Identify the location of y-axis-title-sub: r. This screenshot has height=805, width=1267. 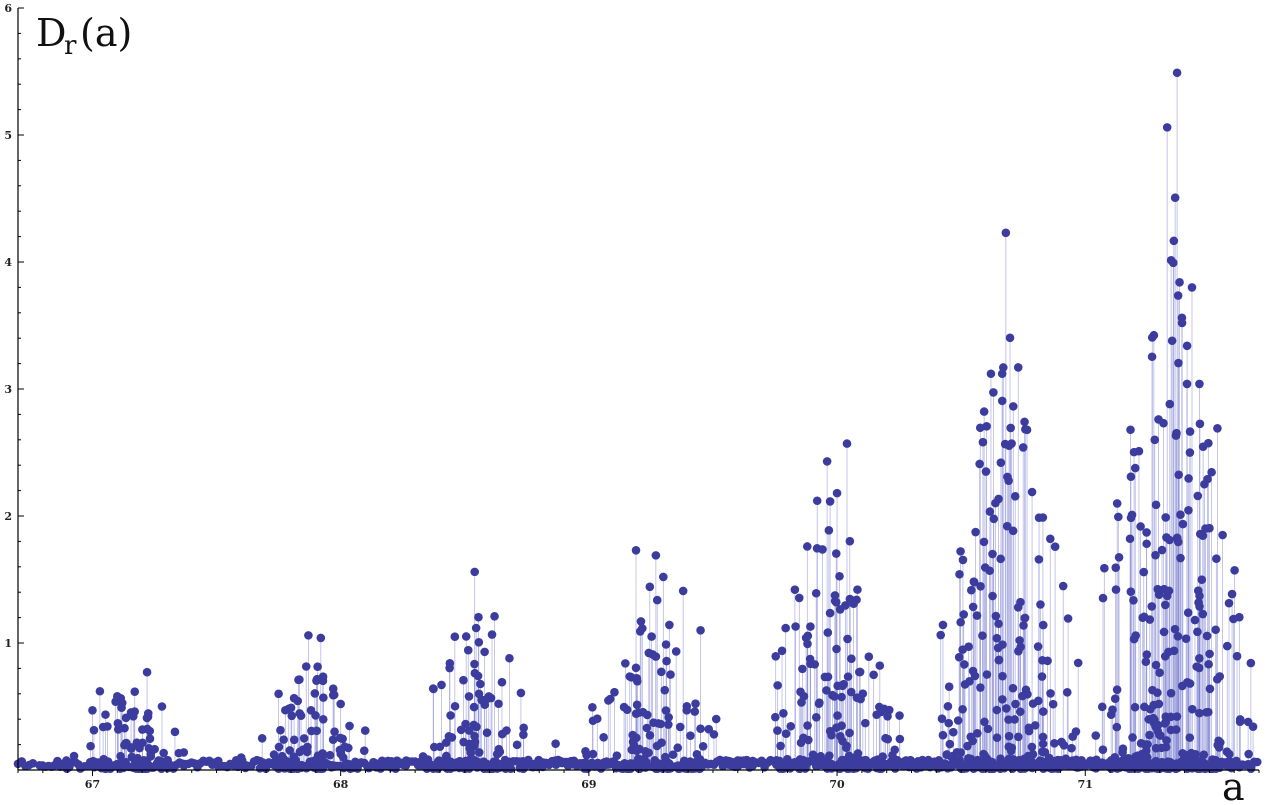
(70, 46).